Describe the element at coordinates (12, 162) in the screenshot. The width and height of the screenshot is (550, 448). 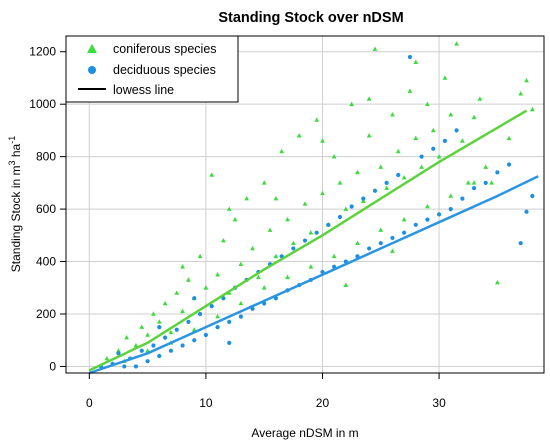
I see `y-axis-label-exponent-1: 3` at that location.